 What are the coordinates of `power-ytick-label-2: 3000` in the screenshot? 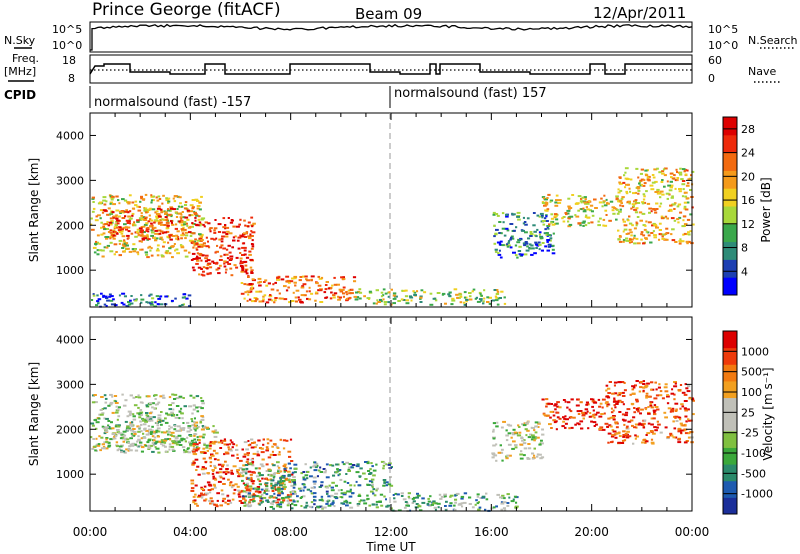 It's located at (70, 180).